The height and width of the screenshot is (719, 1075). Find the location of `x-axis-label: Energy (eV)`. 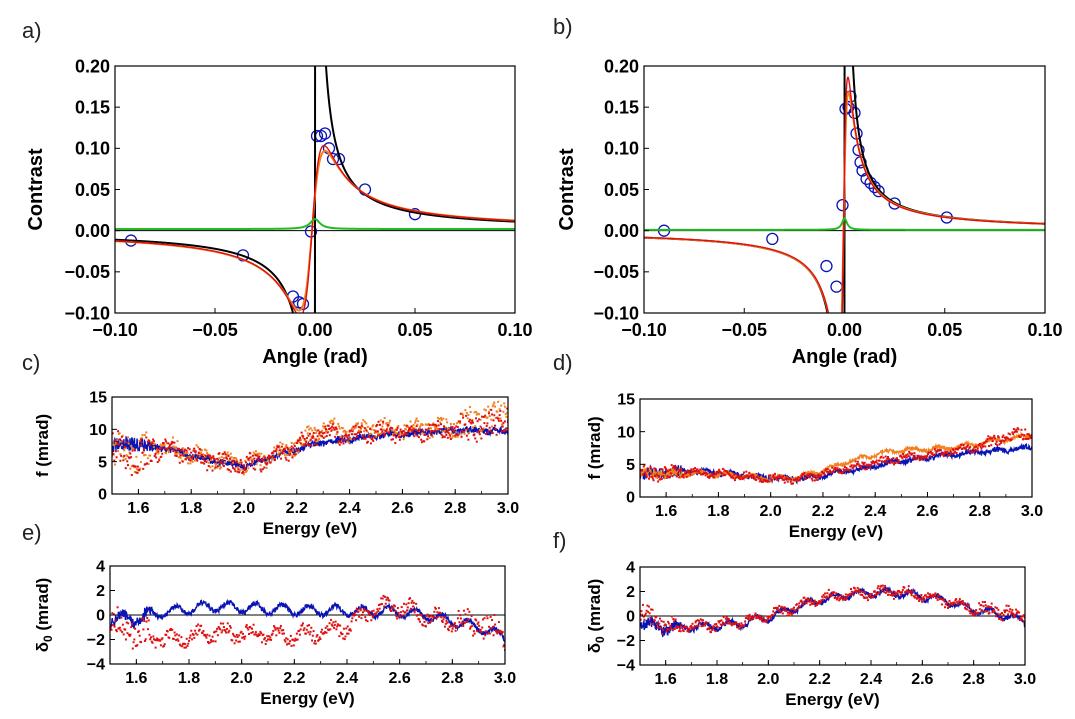

x-axis-label: Energy (eV) is located at coordinates (310, 528).